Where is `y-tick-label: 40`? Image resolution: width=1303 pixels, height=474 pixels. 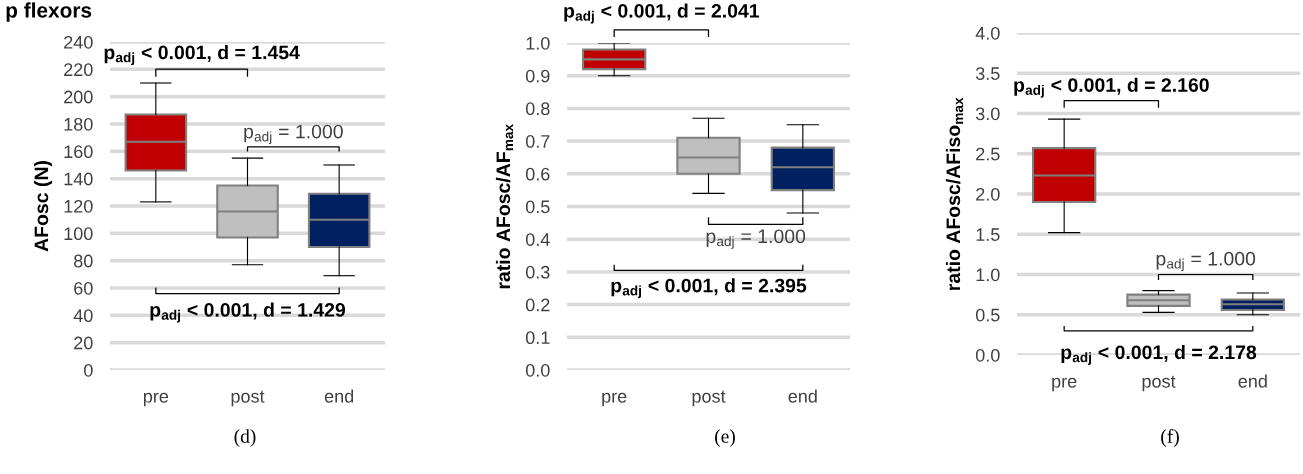
y-tick-label: 40 is located at coordinates (83, 316).